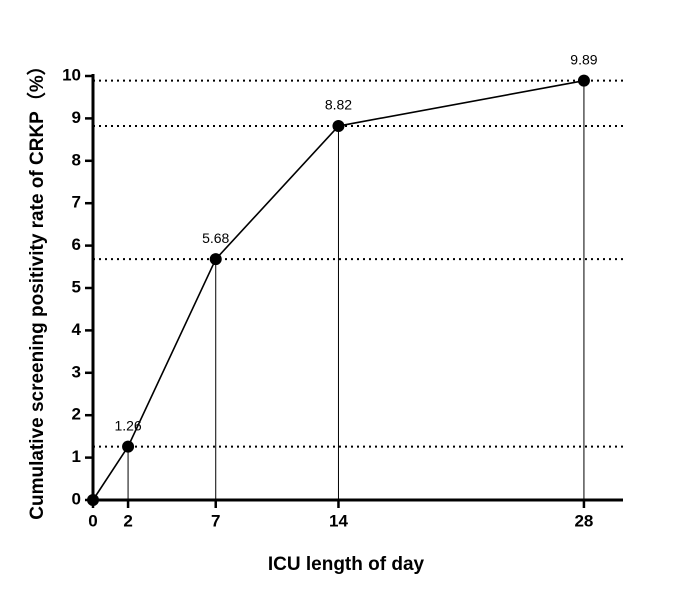 The width and height of the screenshot is (685, 597). What do you see at coordinates (215, 520) in the screenshot?
I see `x-tick-label: 7` at bounding box center [215, 520].